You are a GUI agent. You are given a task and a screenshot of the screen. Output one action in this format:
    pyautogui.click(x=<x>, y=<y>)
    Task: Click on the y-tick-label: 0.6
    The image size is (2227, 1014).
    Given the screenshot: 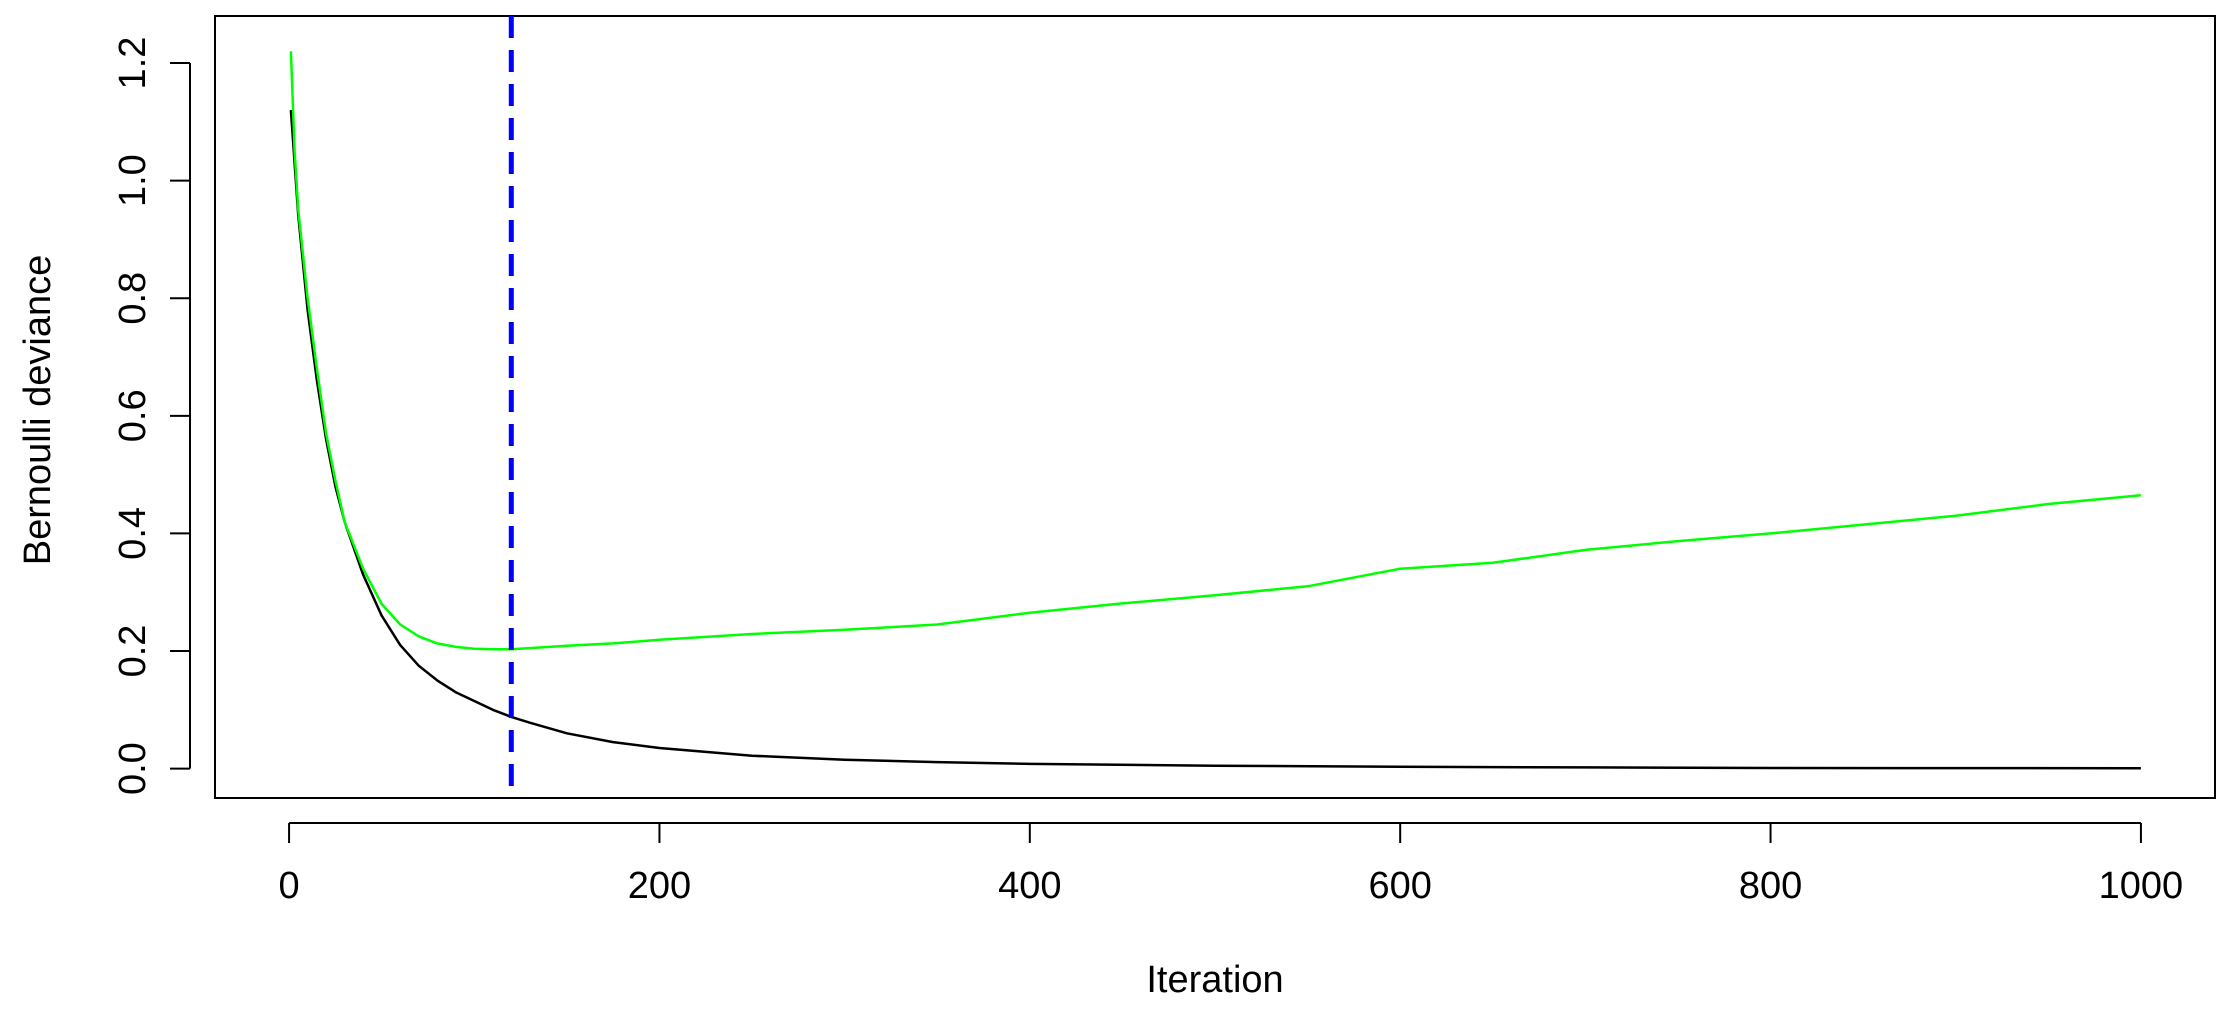 What is the action you would take?
    pyautogui.click(x=133, y=415)
    